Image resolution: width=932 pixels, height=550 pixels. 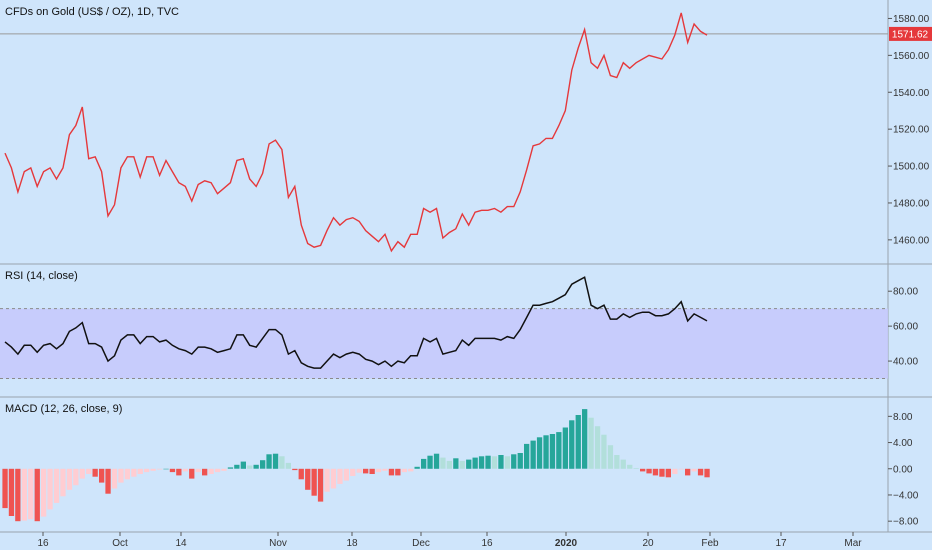 What do you see at coordinates (911, 203) in the screenshot?
I see `price-tick-label: 1480.00` at bounding box center [911, 203].